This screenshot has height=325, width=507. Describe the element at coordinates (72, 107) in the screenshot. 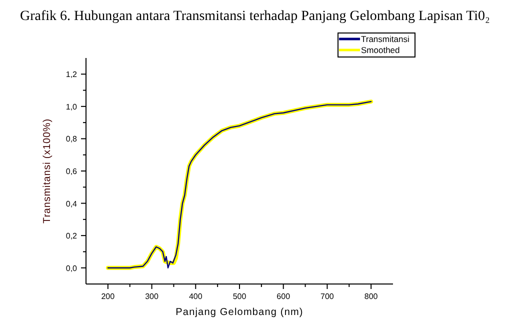

I see `y-tick-label: 1,0` at that location.